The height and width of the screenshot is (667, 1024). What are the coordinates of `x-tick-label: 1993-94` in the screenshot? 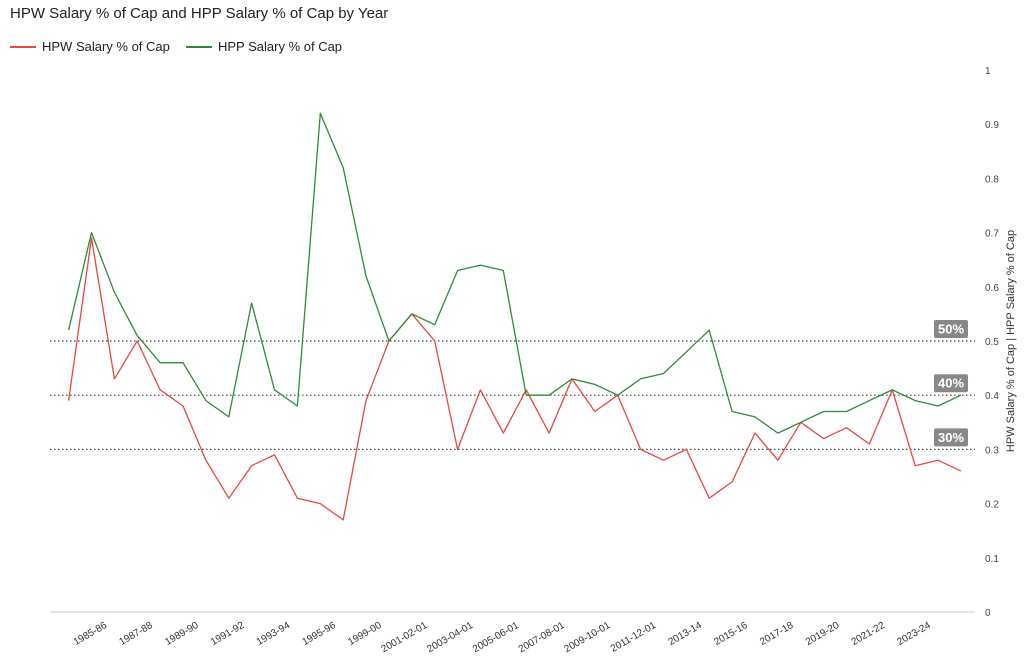 It's located at (274, 634).